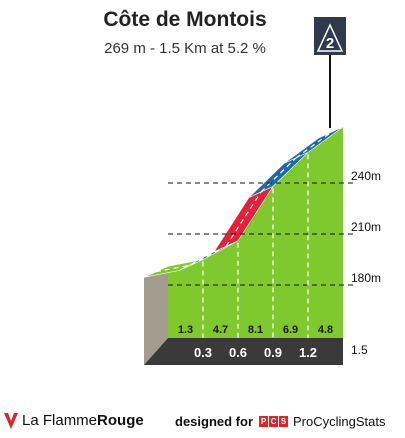  I want to click on profile-side-face, so click(156, 315).